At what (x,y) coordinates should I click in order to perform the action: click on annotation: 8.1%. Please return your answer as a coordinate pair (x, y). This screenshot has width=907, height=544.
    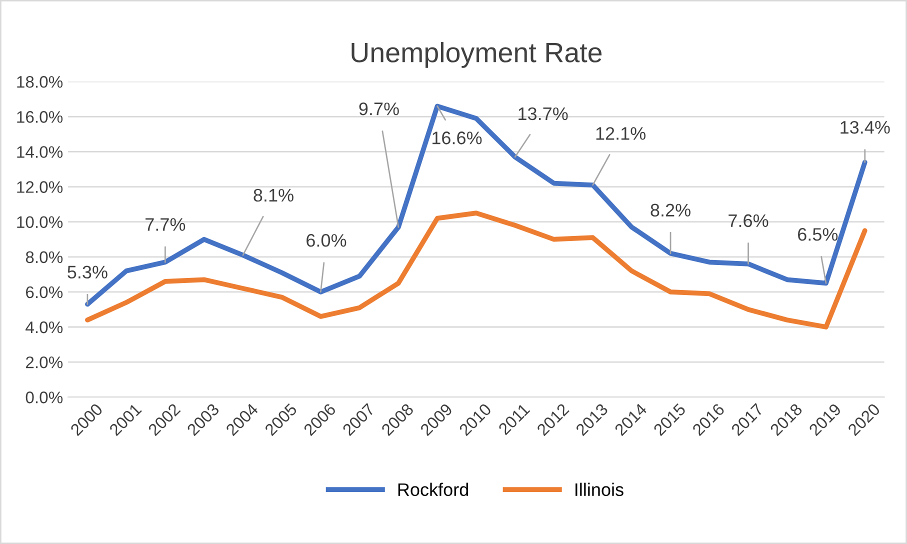
    Looking at the image, I should click on (274, 195).